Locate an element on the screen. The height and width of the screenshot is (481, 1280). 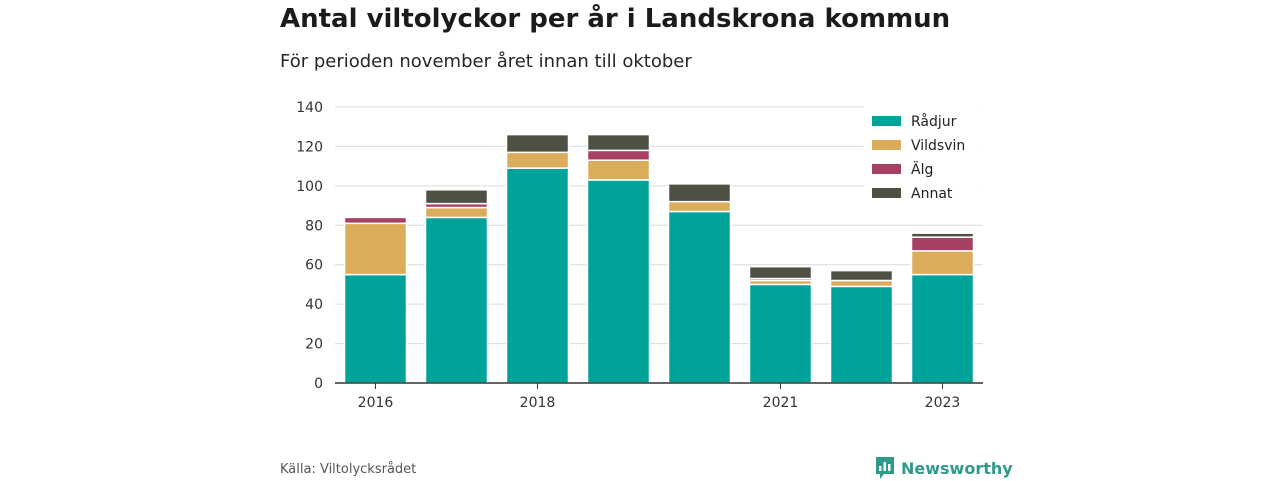
brand-name: Newsworthy is located at coordinates (957, 468).